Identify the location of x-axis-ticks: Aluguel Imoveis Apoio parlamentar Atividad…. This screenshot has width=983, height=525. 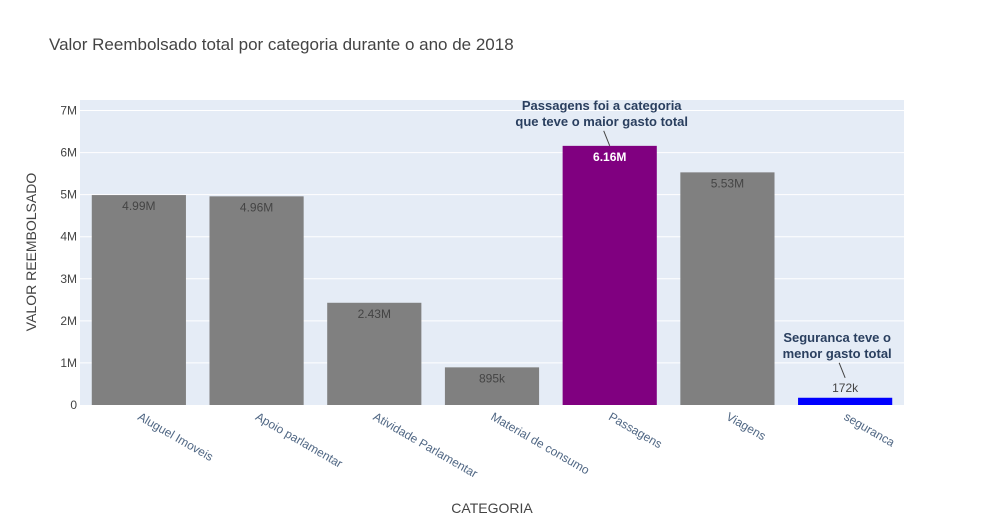
(516, 444).